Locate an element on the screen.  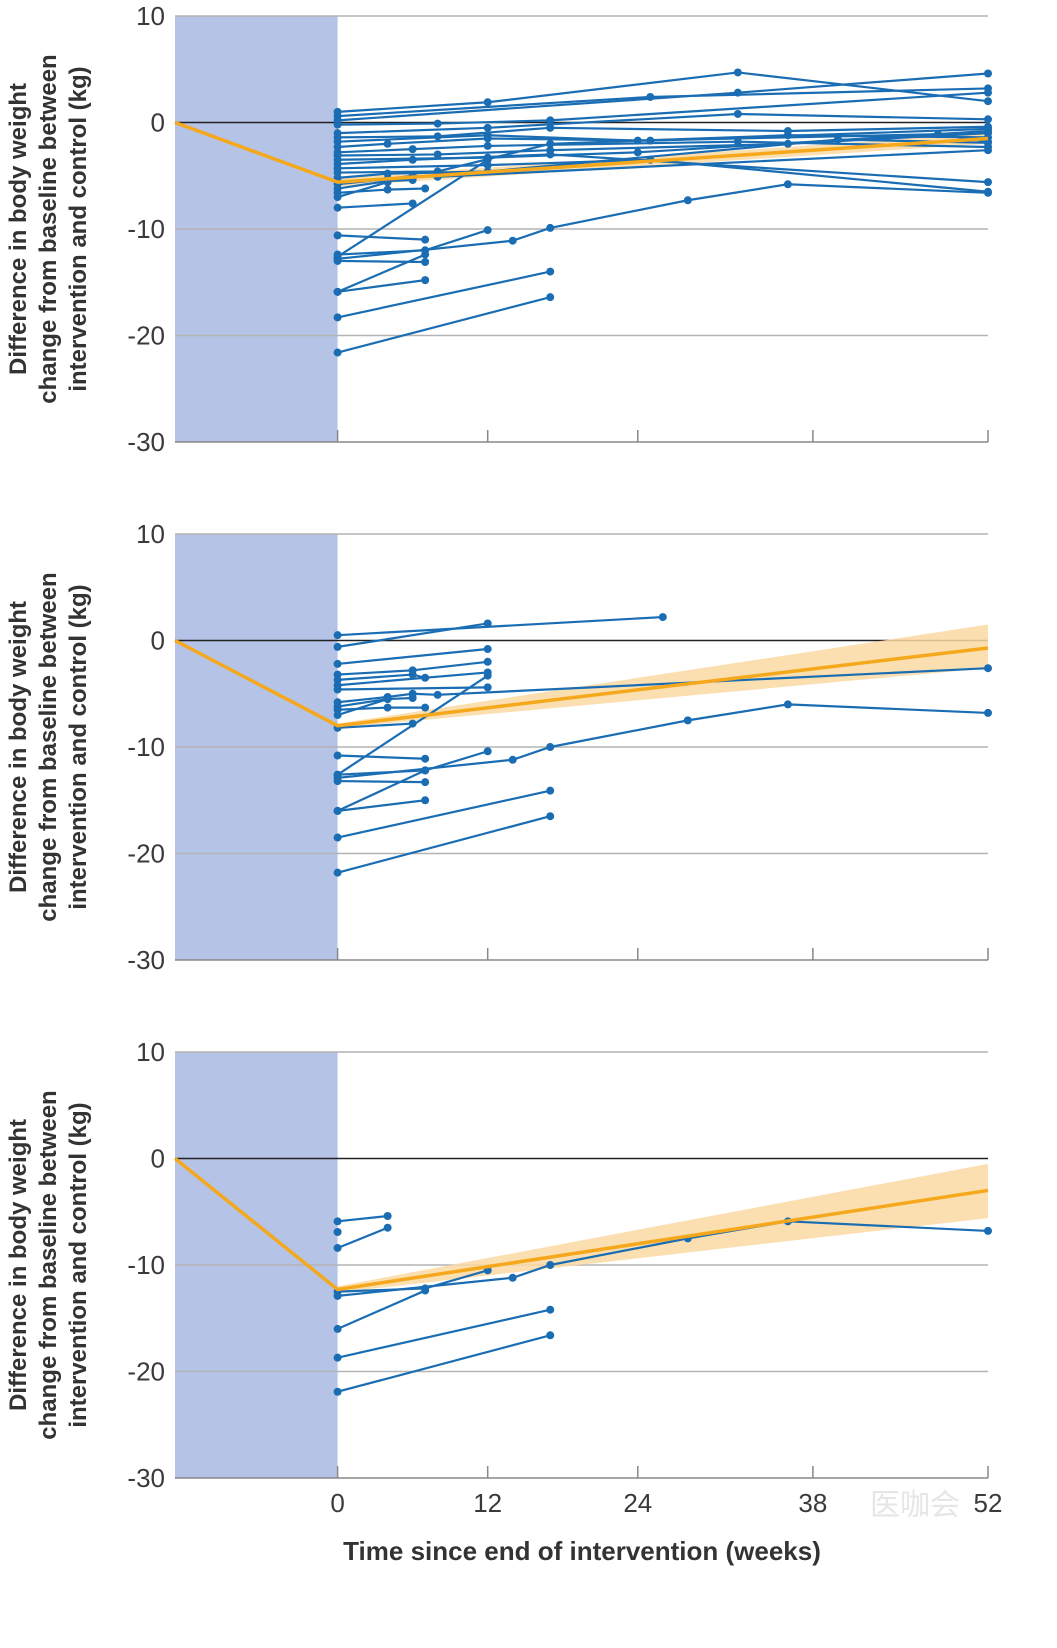
y-tick-label: 10 is located at coordinates (150, 16).